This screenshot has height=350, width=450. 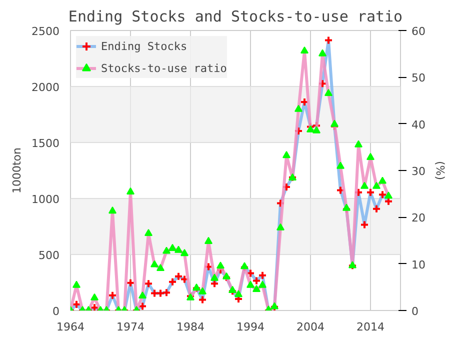 What do you see at coordinates (419, 171) in the screenshot?
I see `y2-tick-label: 30` at bounding box center [419, 171].